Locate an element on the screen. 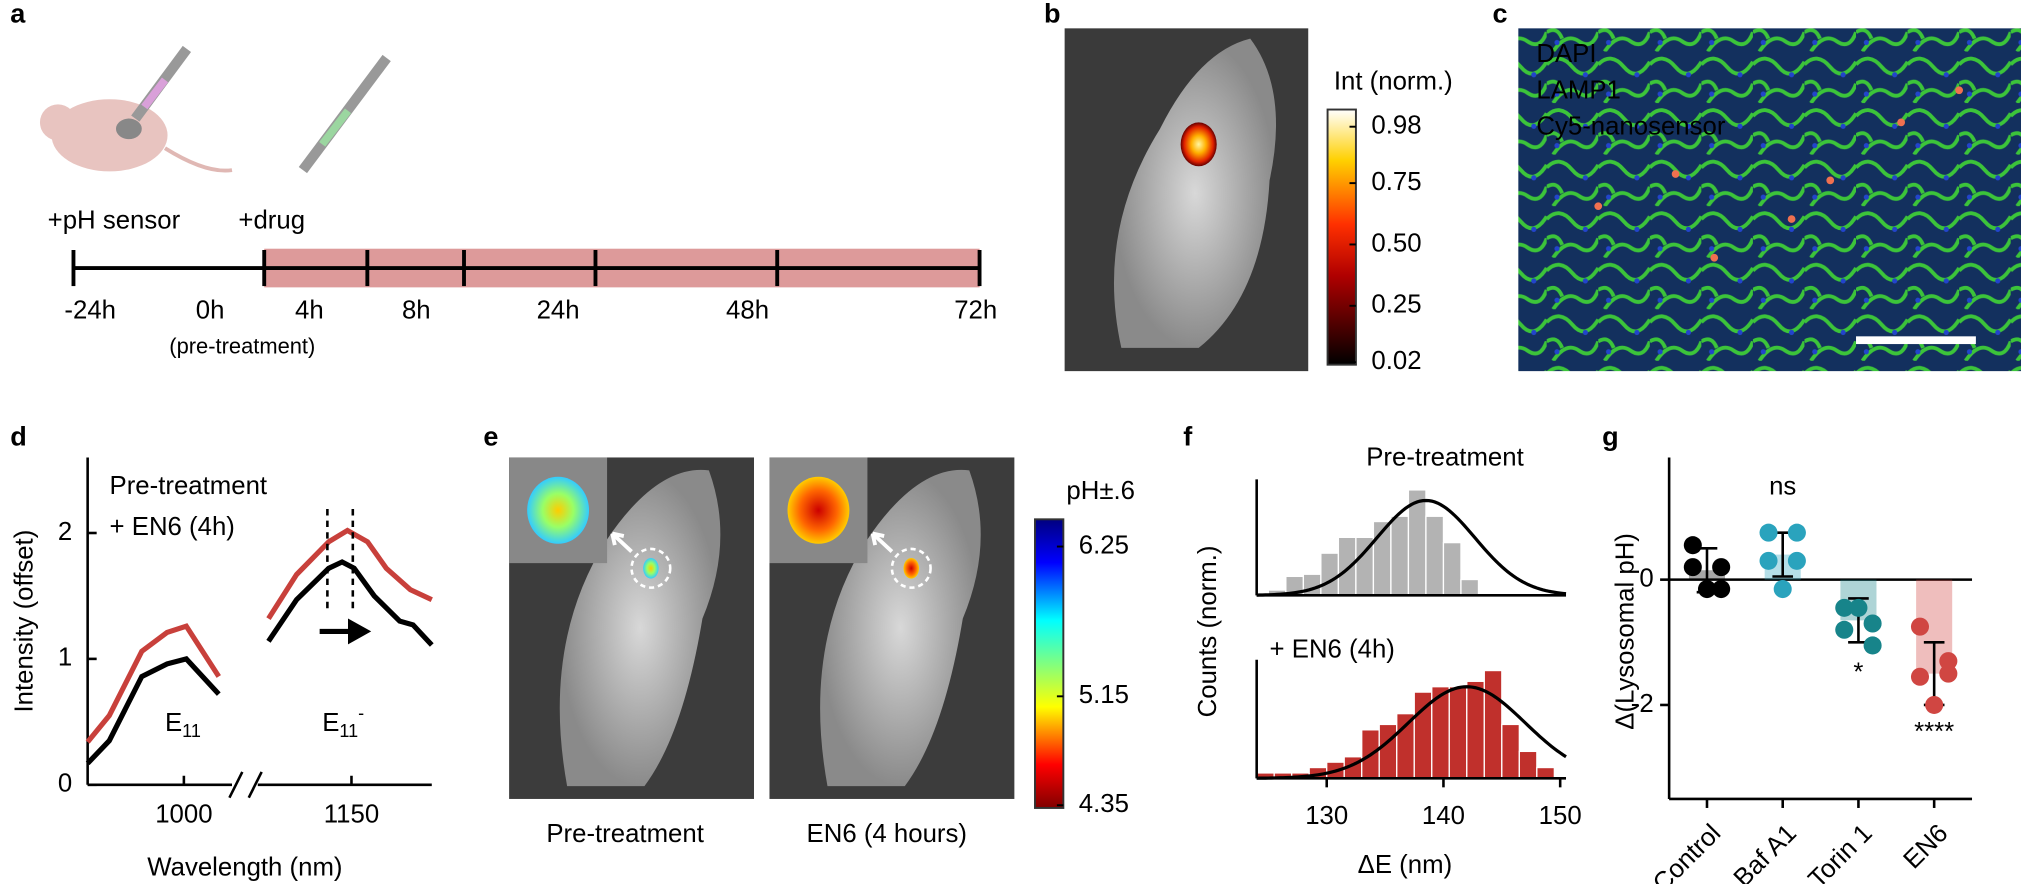 The height and width of the screenshot is (884, 2021). panel-label: g is located at coordinates (1610, 436).